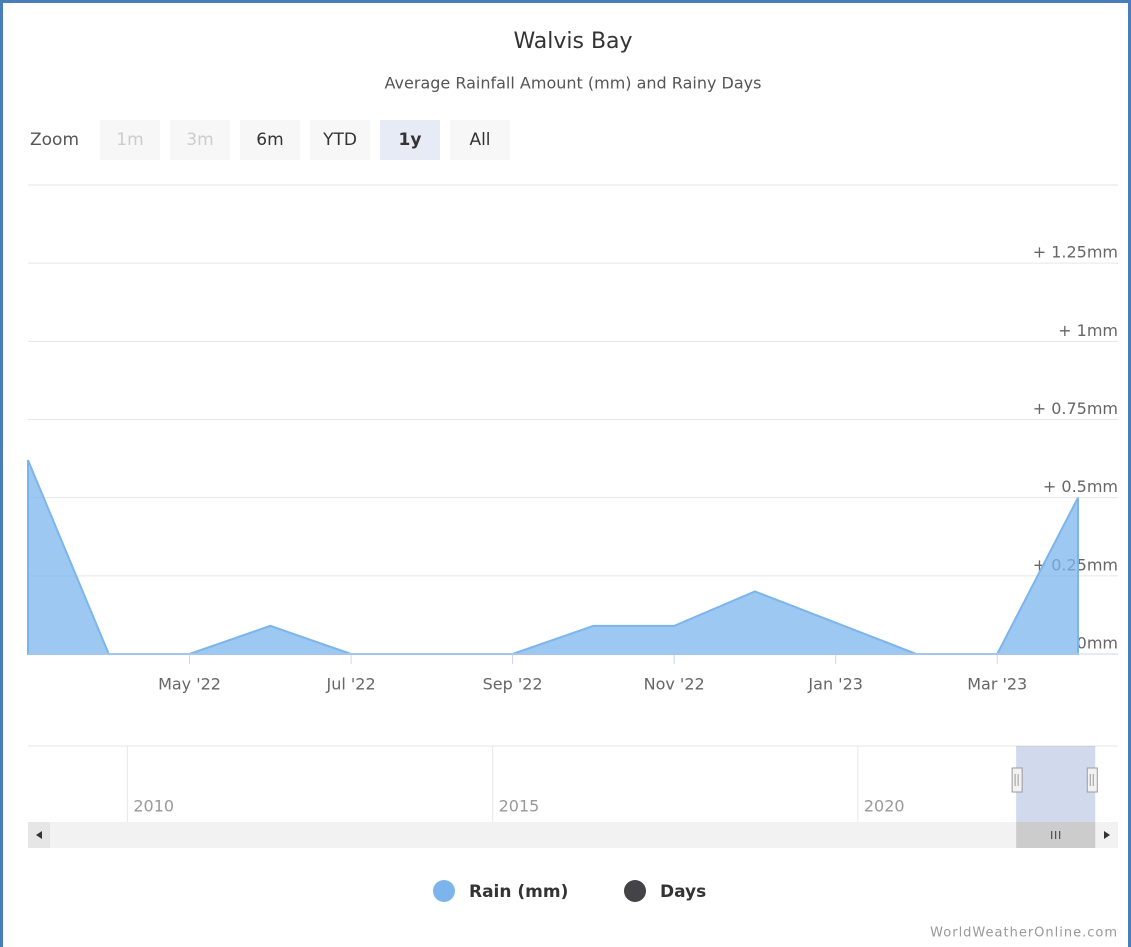 This screenshot has height=947, width=1131. Describe the element at coordinates (350, 684) in the screenshot. I see `x-tick-label: Jul '22` at that location.